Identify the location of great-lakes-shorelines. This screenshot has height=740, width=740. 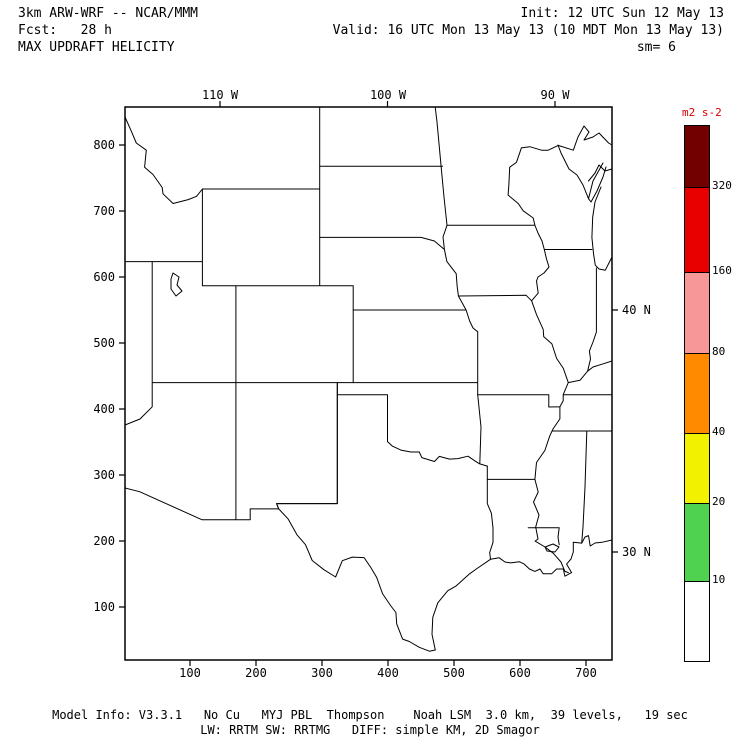
(566, 198).